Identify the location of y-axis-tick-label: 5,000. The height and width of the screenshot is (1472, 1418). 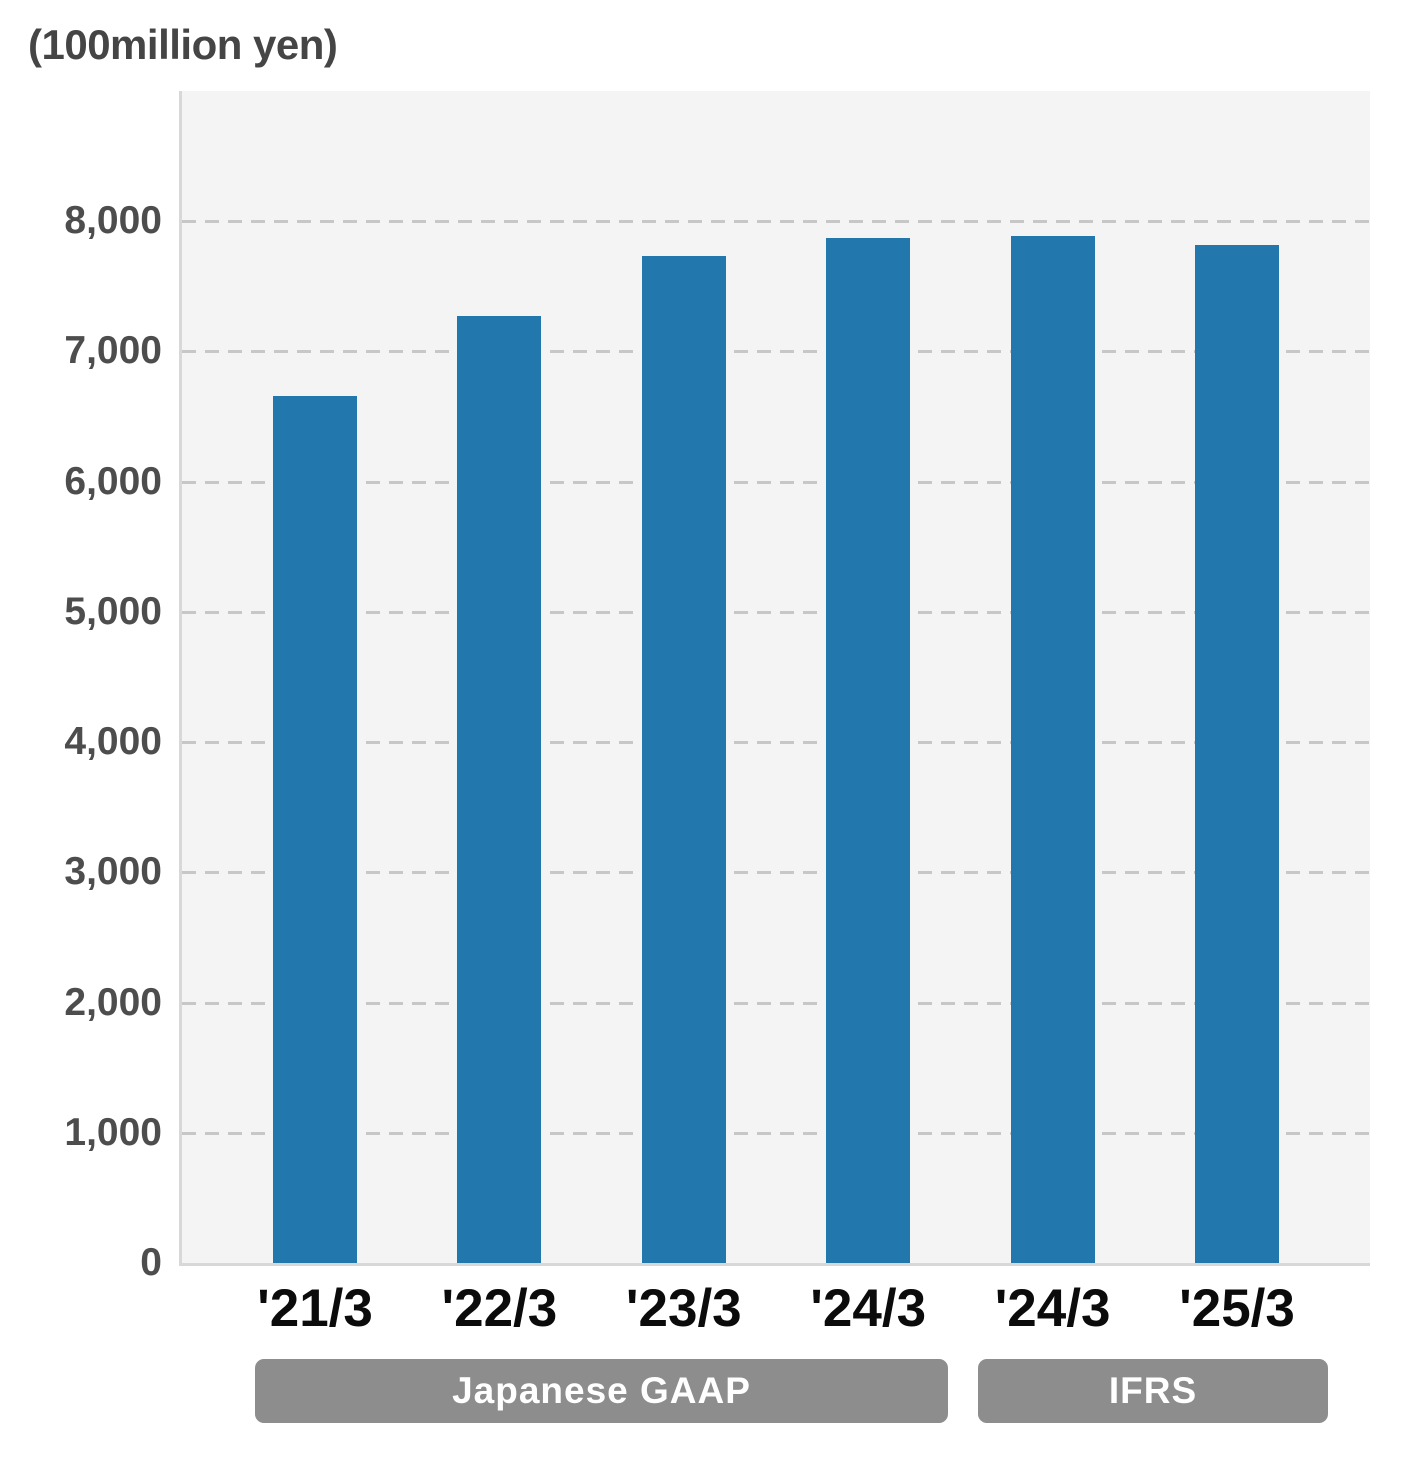
(113, 611).